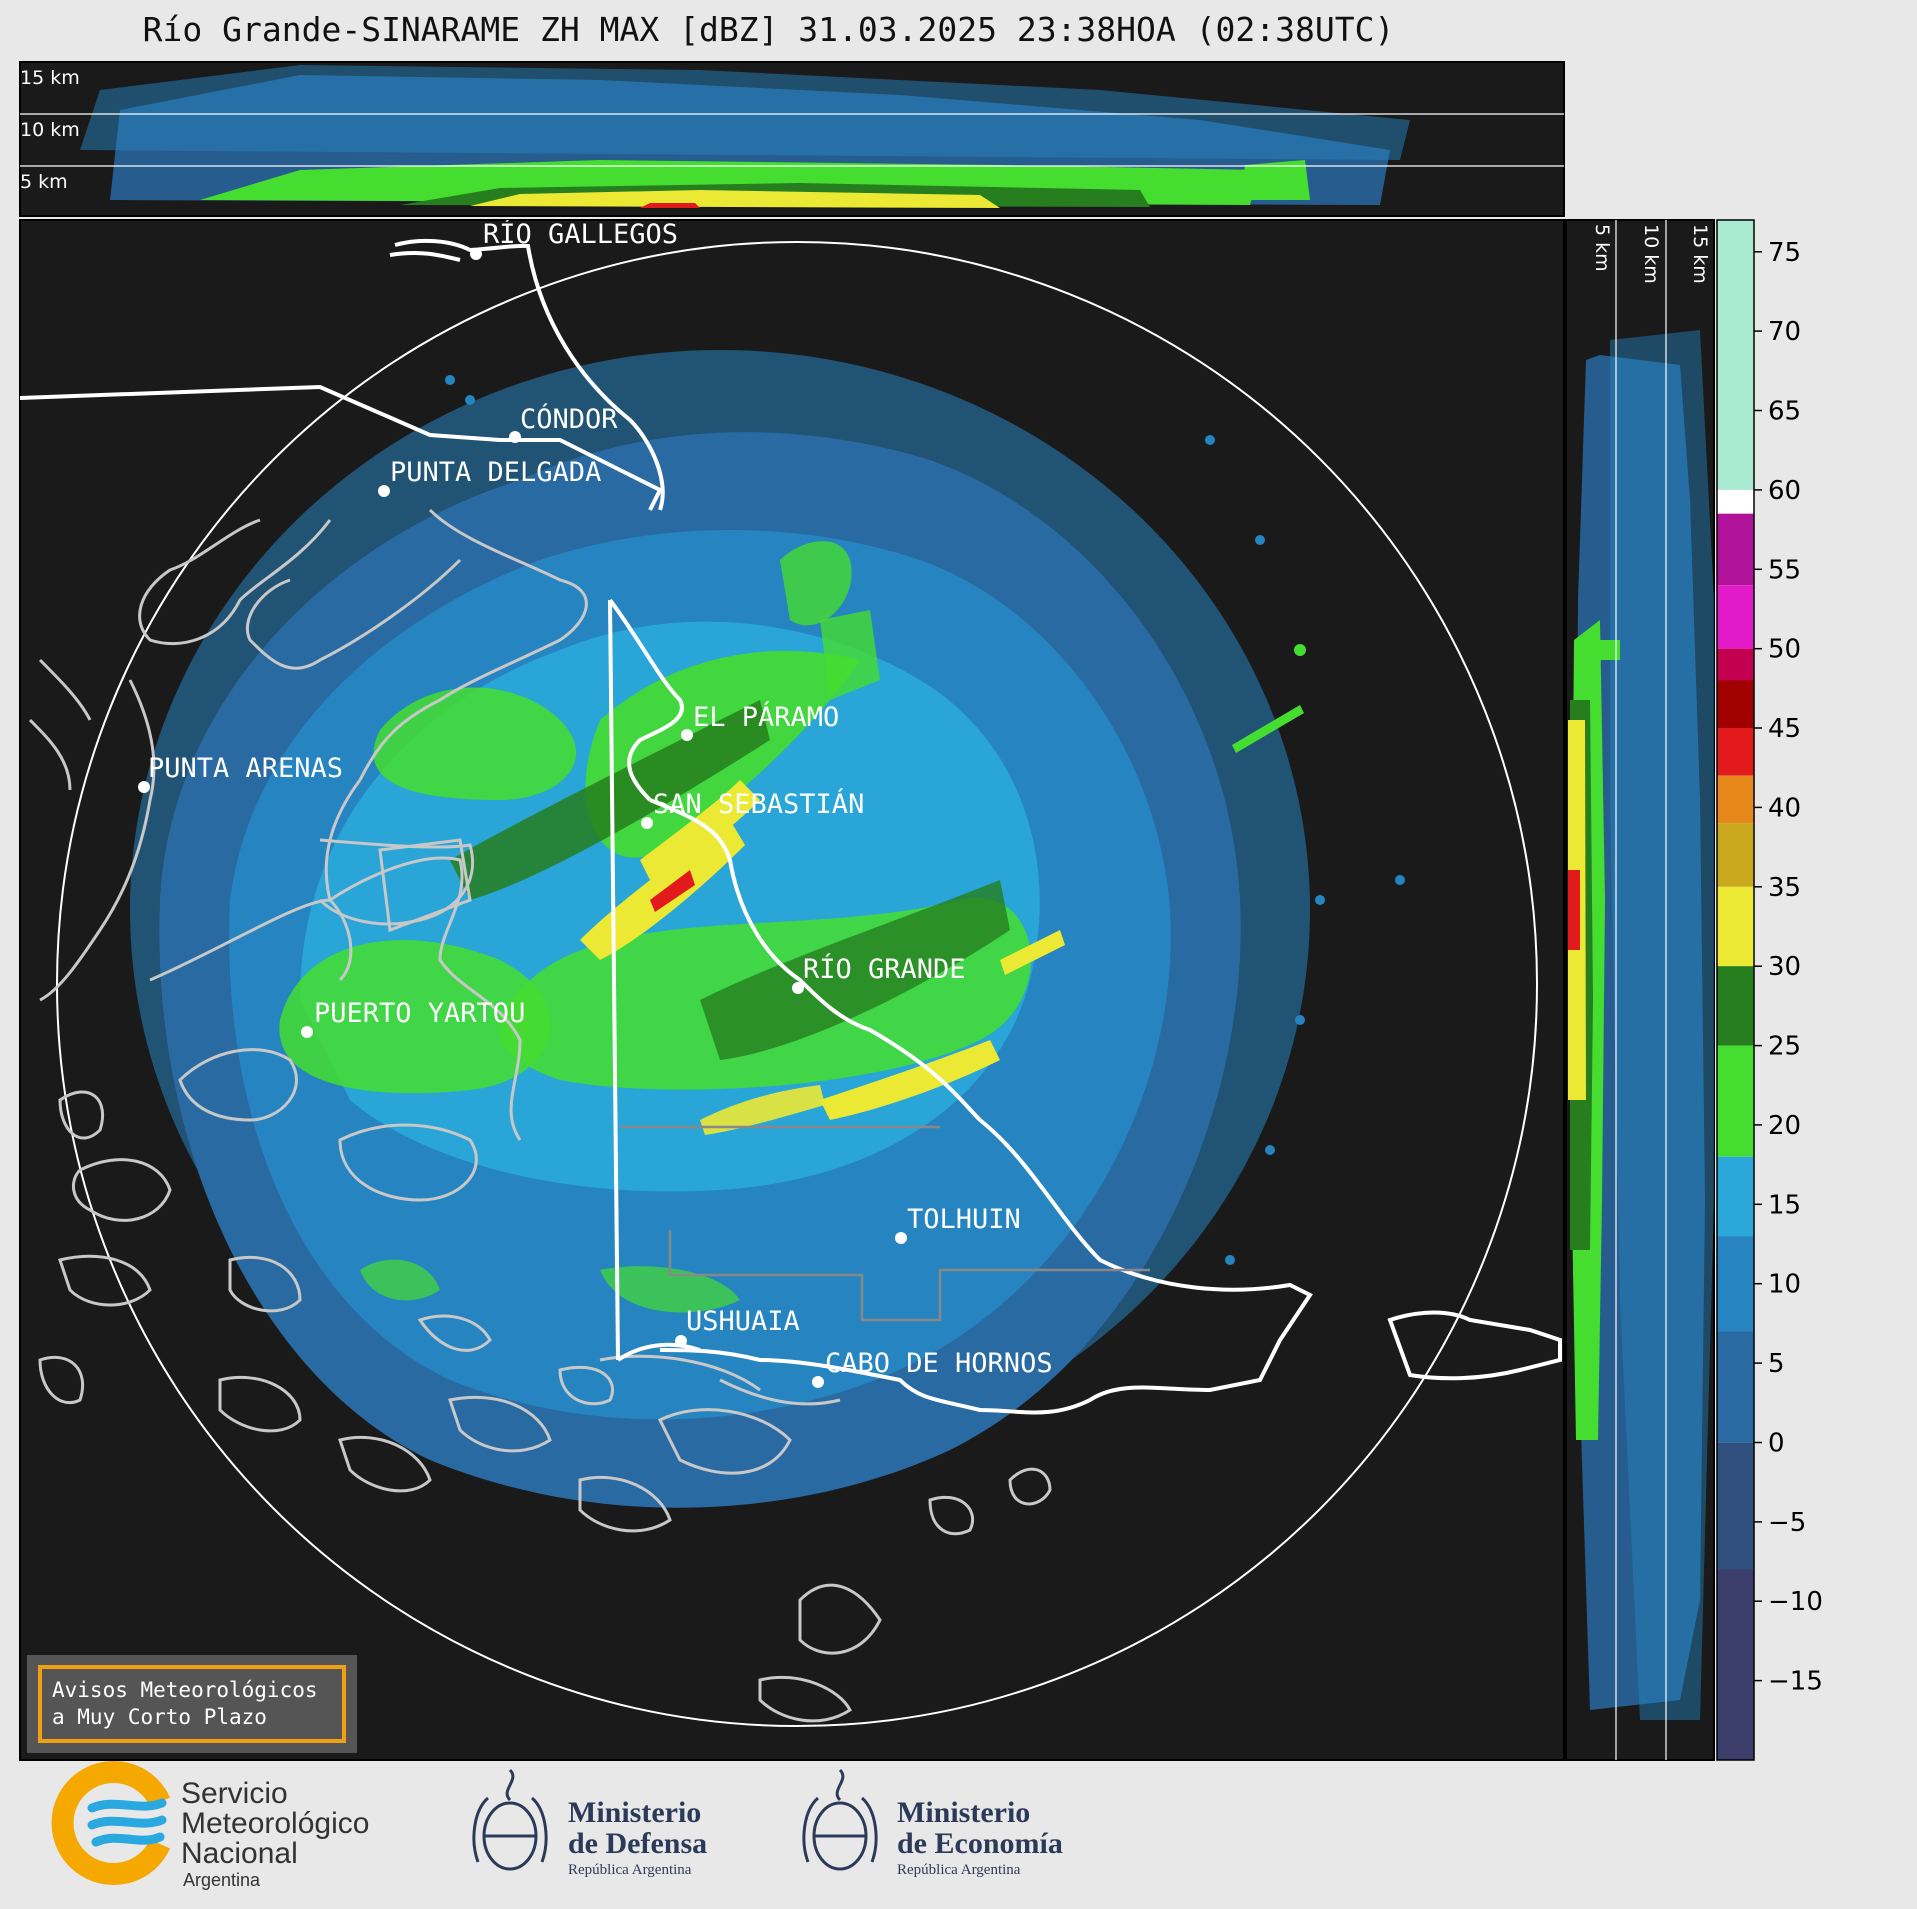 Image resolution: width=1917 pixels, height=1909 pixels. Describe the element at coordinates (1700, 254) in the screenshot. I see `side-height-label-15km: 15 km` at that location.